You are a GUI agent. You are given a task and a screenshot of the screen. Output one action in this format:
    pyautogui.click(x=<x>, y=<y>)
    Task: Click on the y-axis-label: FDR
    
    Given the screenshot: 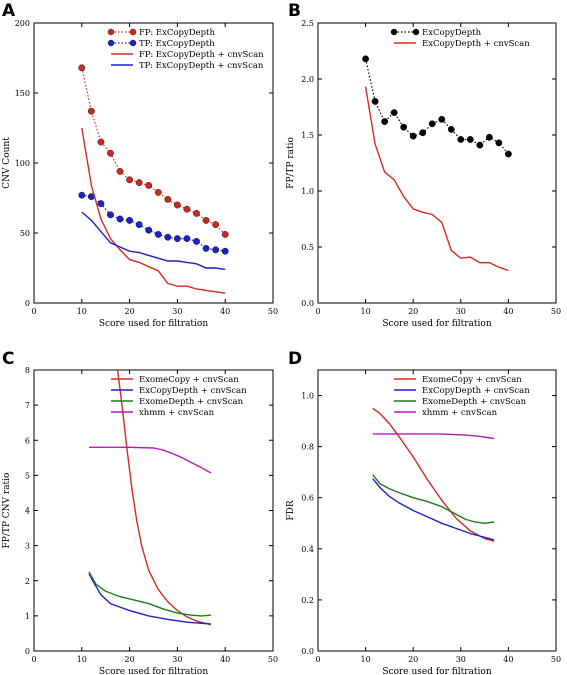 What is the action you would take?
    pyautogui.click(x=291, y=510)
    